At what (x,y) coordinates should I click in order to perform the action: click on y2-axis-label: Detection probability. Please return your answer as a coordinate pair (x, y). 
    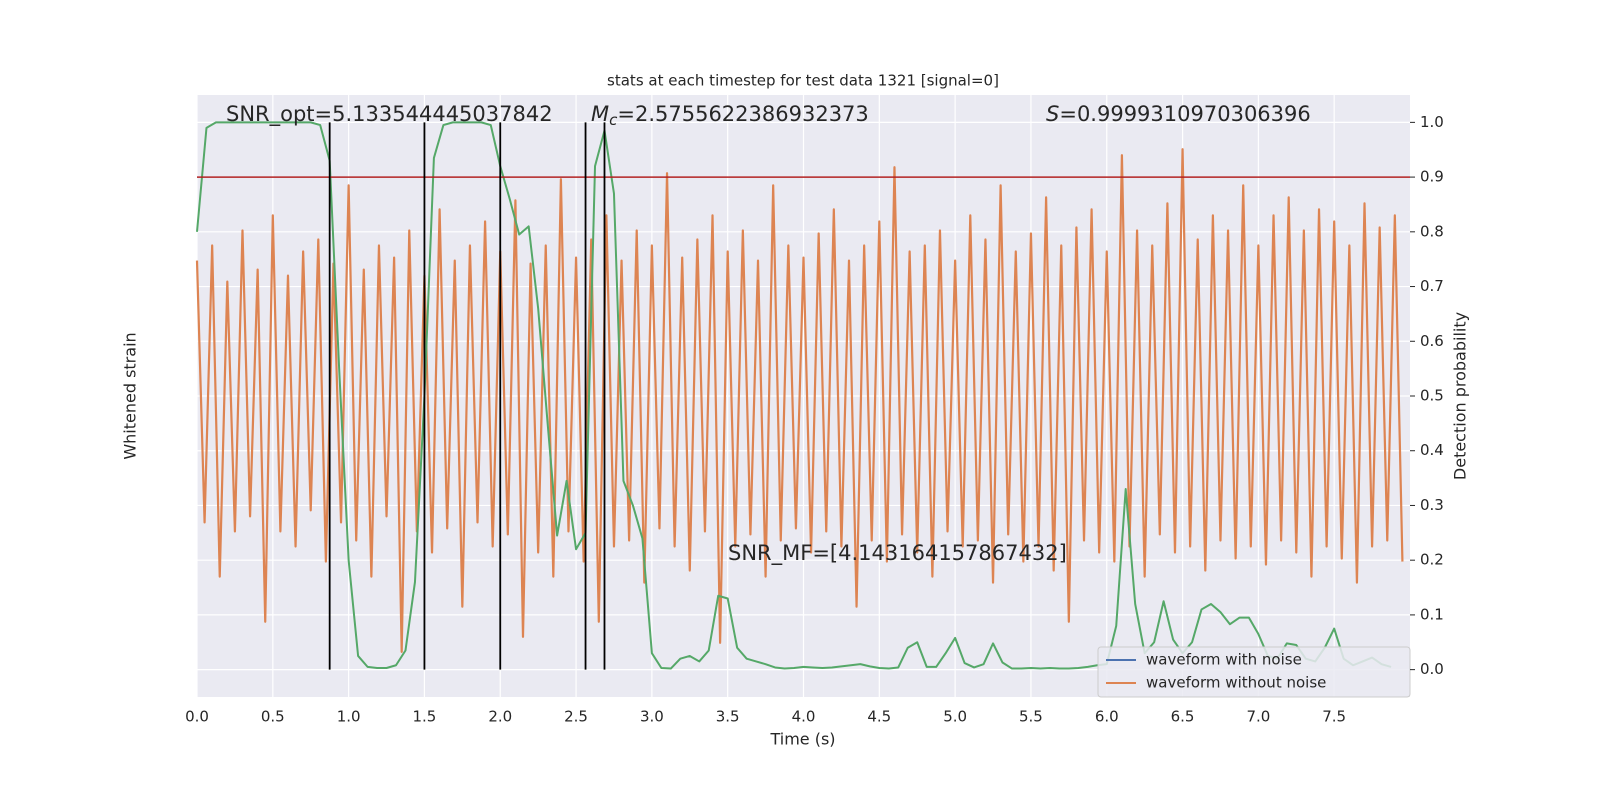
    Looking at the image, I should click on (1460, 396).